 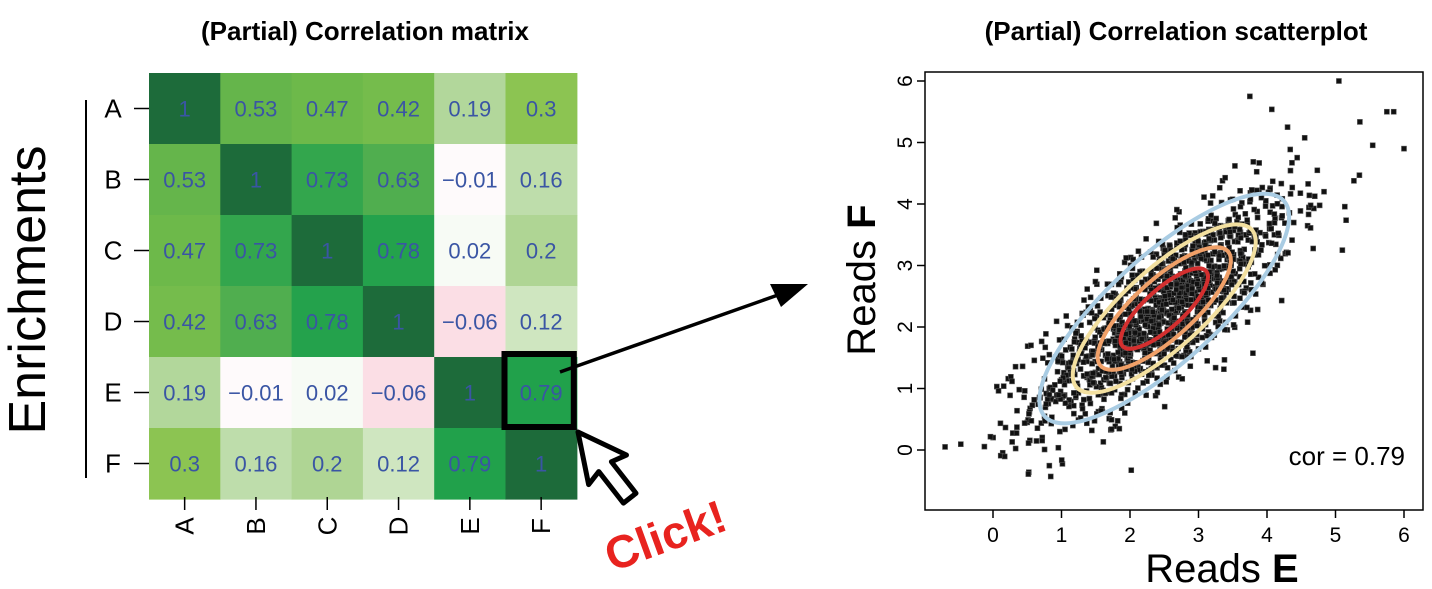 I want to click on heatmap-cell-E-E, so click(x=470, y=393).